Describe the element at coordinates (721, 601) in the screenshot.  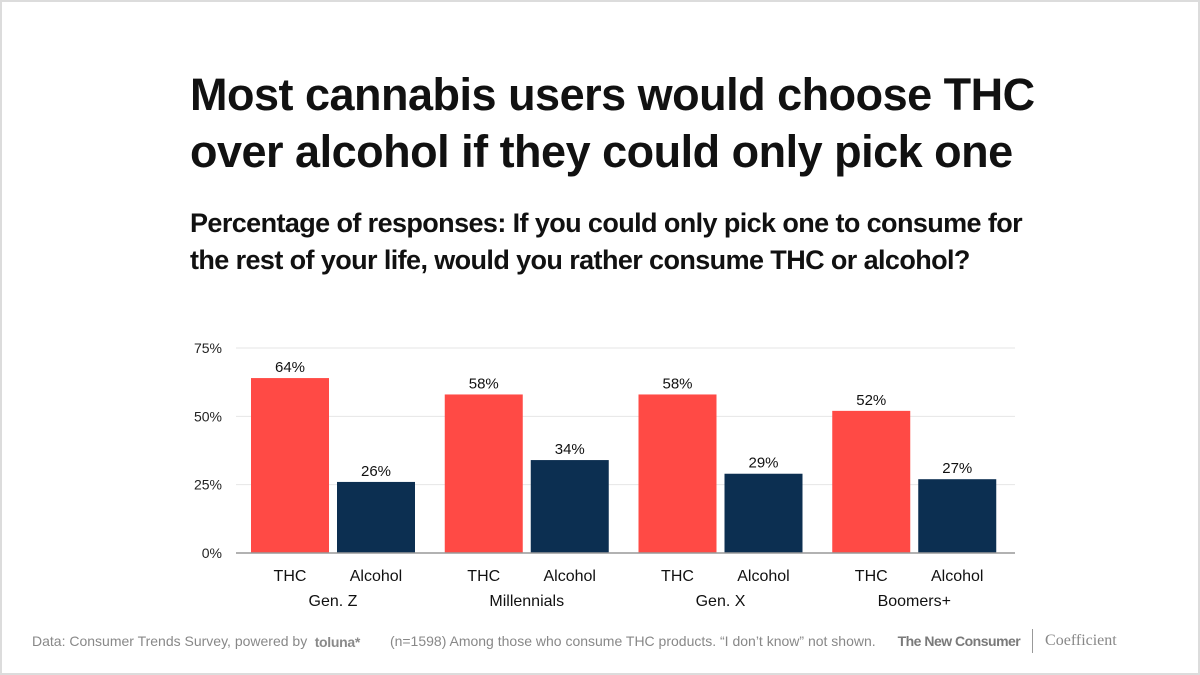
I see `category-label: Gen. X` at that location.